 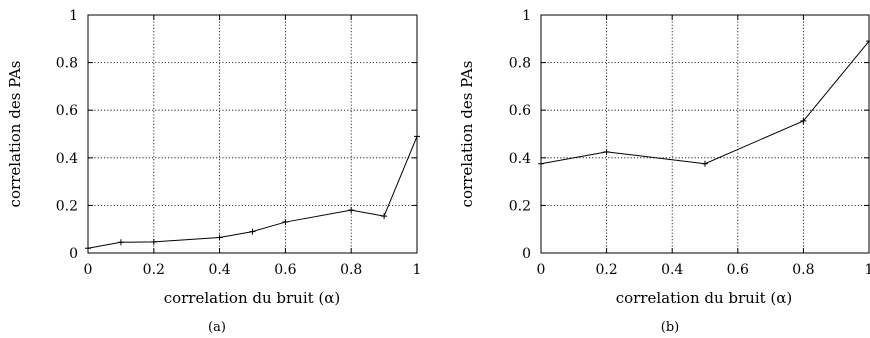 I want to click on series-line, so click(x=705, y=102).